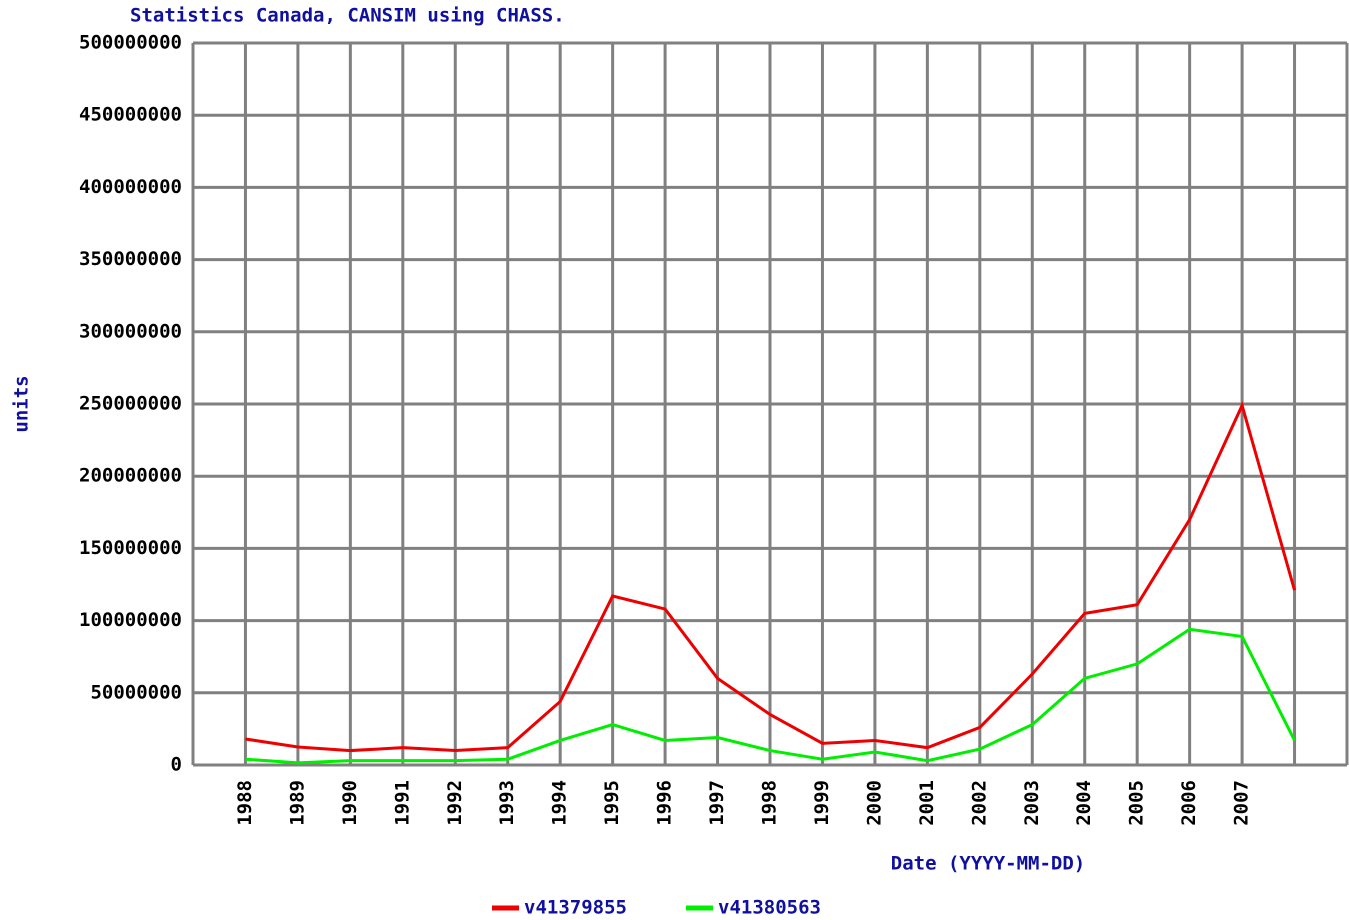  I want to click on x-tick-label: 1997, so click(717, 803).